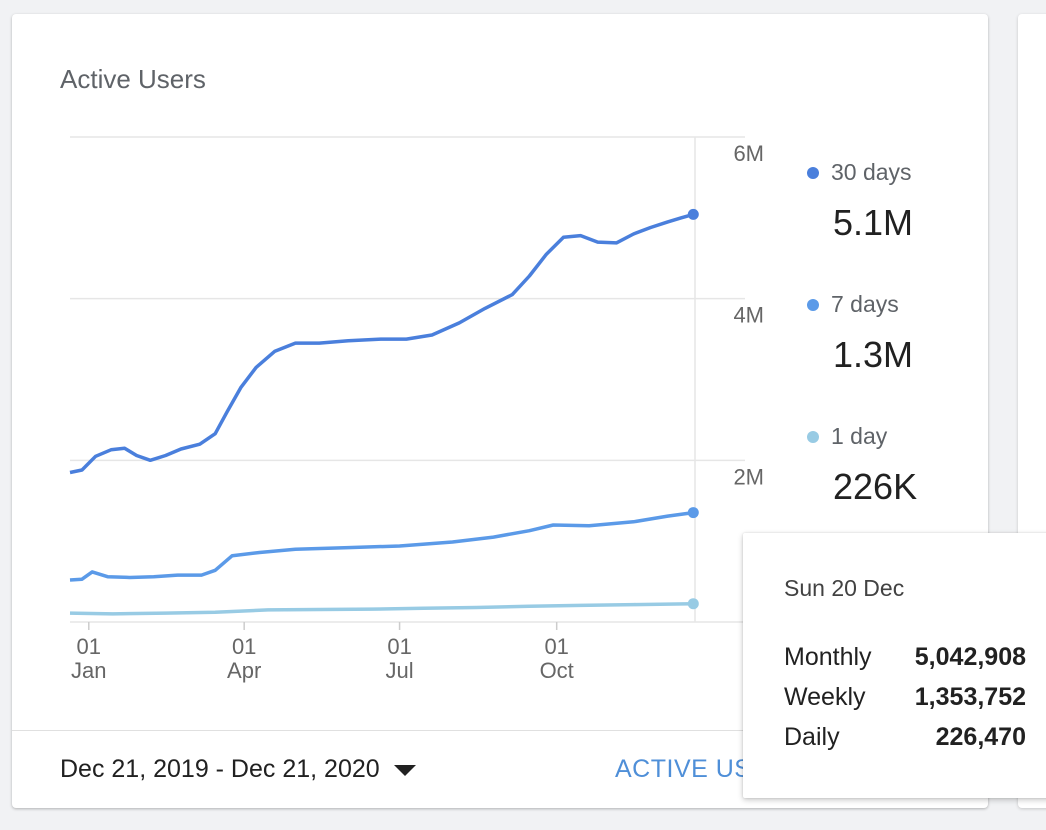 The image size is (1046, 830). I want to click on y-tick-label: 6M, so click(748, 153).